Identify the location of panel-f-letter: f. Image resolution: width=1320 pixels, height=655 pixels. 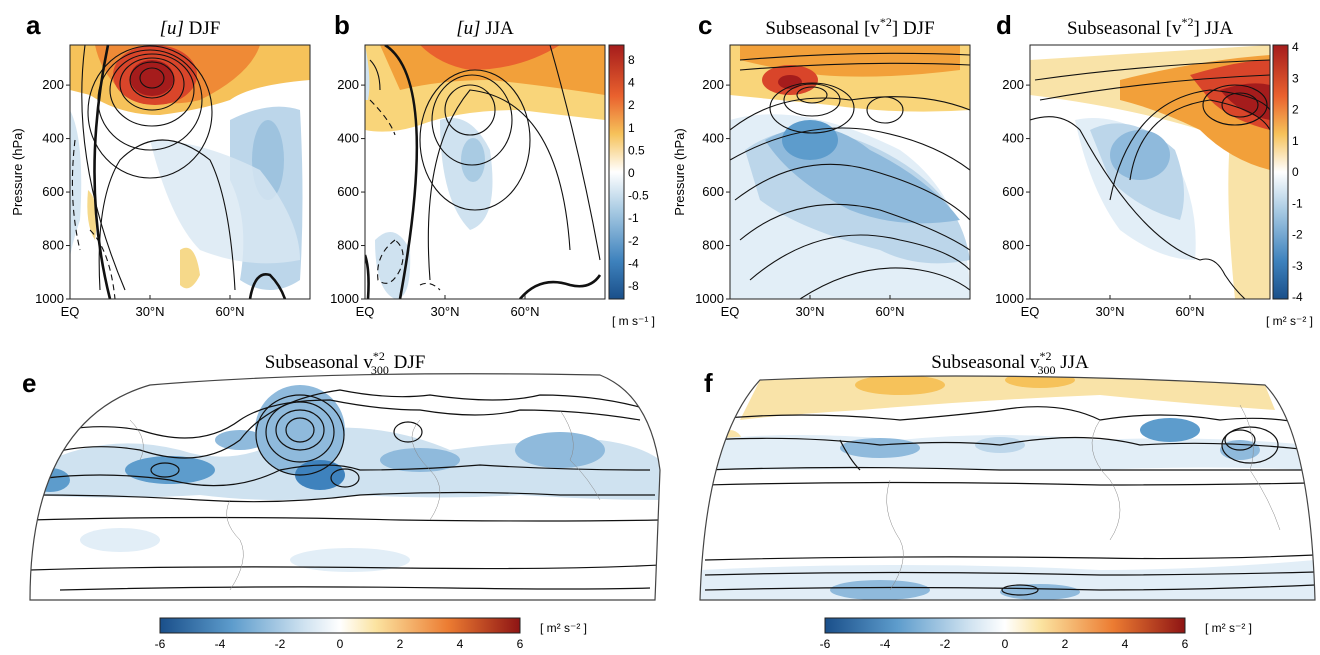
(708, 383).